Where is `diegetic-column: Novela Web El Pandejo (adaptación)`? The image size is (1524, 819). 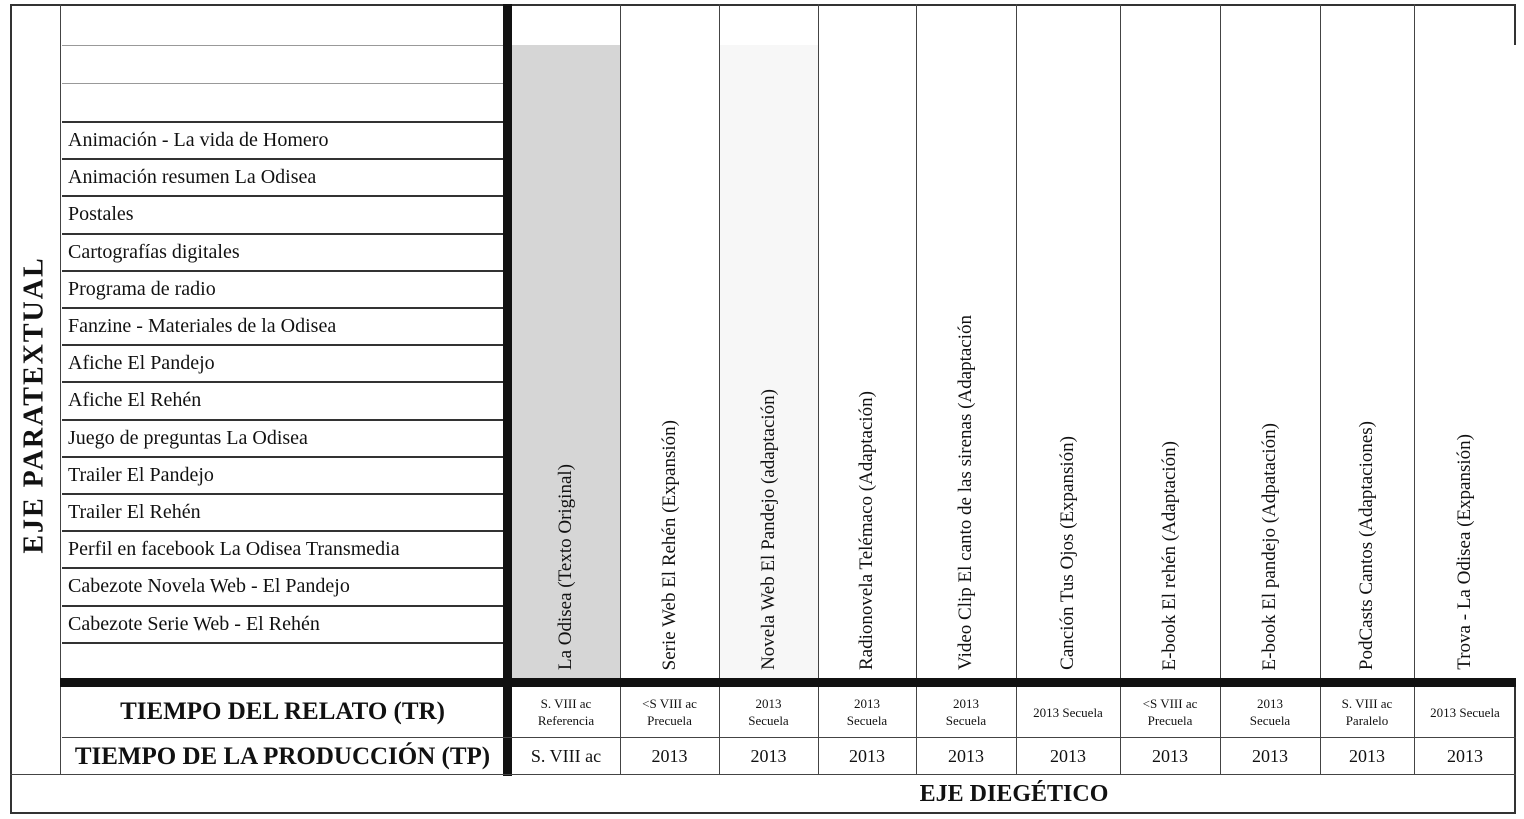 diegetic-column: Novela Web El Pandejo (adaptación) is located at coordinates (768, 361).